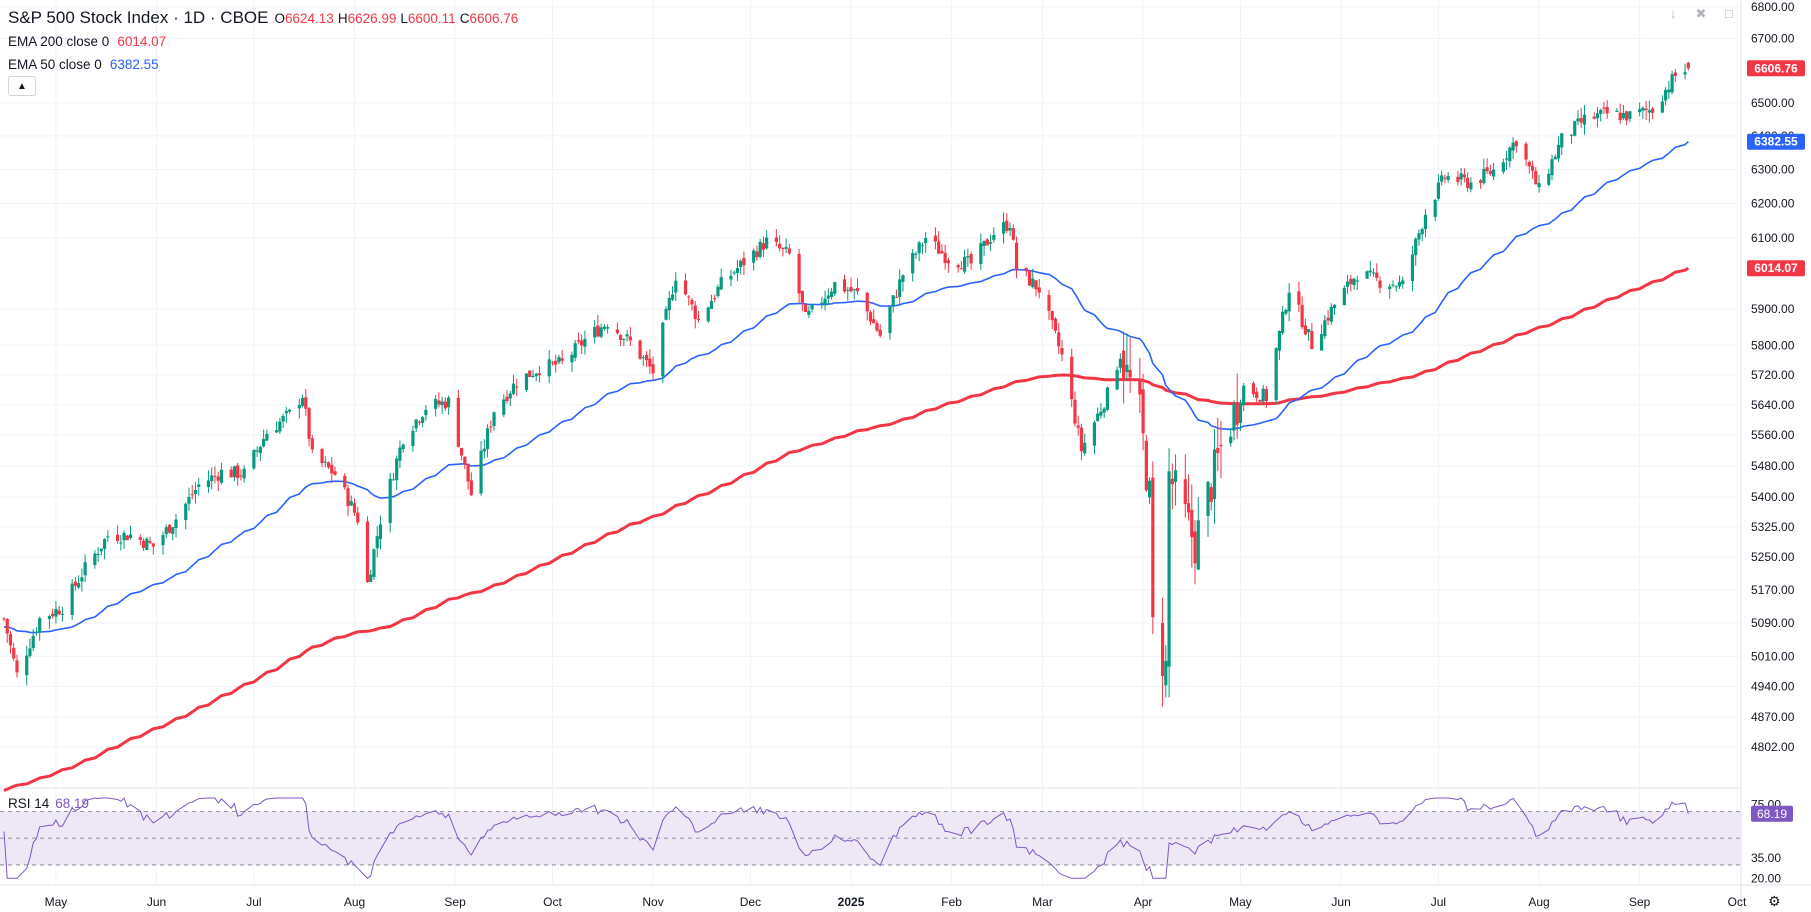 Image resolution: width=1811 pixels, height=912 pixels. Describe the element at coordinates (1774, 901) in the screenshot. I see `gear-icon: ⚙` at that location.